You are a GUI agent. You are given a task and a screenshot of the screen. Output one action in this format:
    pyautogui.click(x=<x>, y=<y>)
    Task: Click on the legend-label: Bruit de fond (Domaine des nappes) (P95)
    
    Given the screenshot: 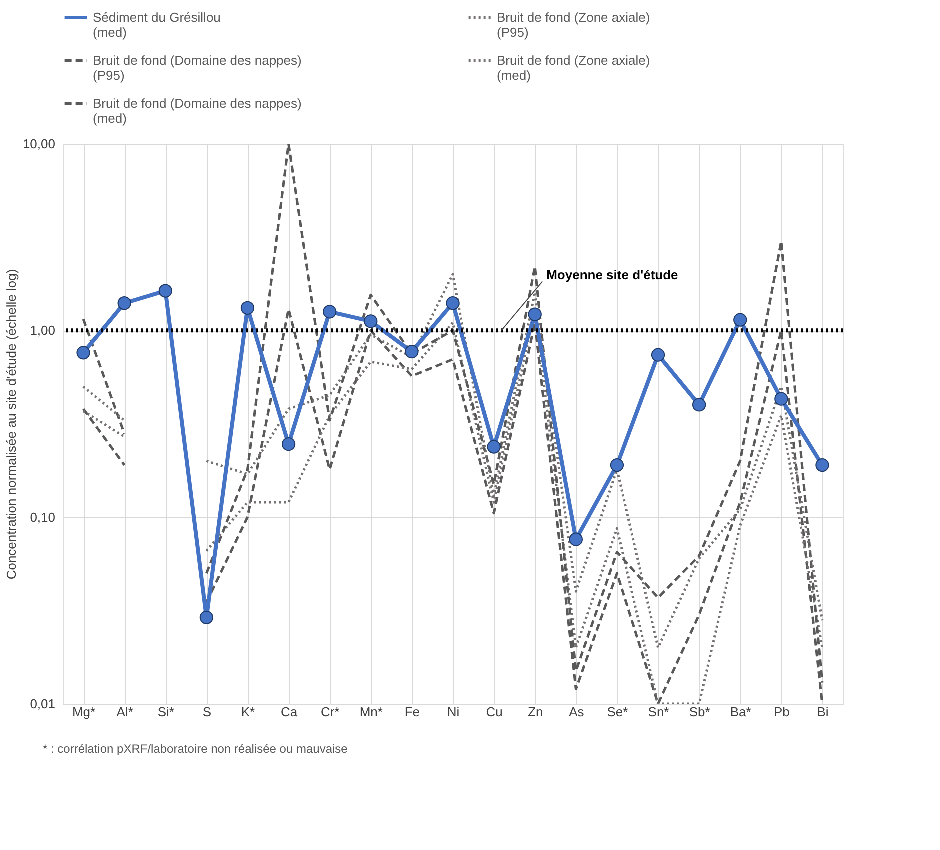 What is the action you would take?
    pyautogui.click(x=197, y=68)
    